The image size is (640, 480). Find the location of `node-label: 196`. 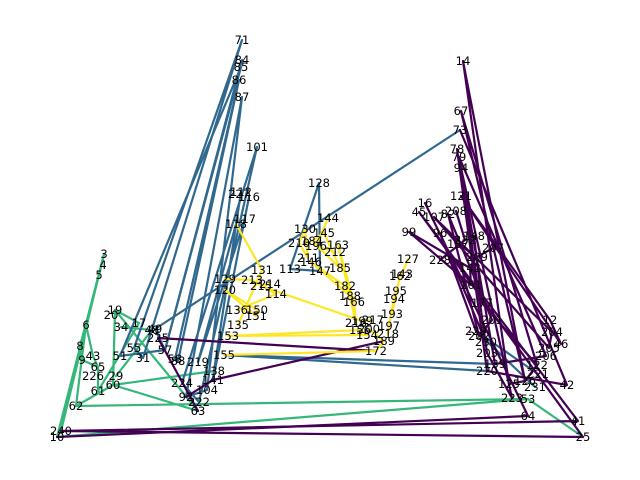

node-label: 196 is located at coordinates (316, 246).